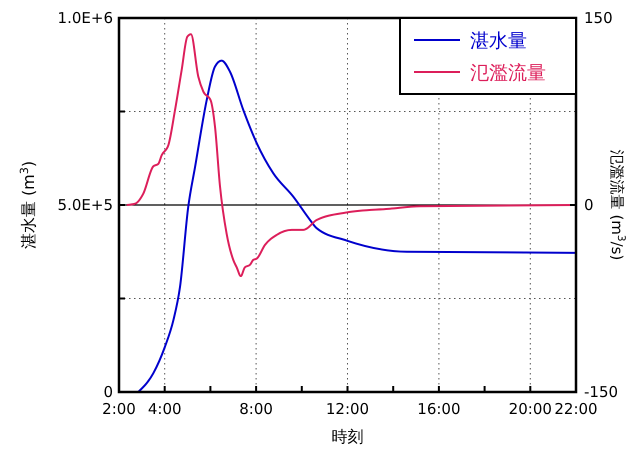 This screenshot has height=452, width=634. I want to click on y-tick-label: 0, so click(108, 392).